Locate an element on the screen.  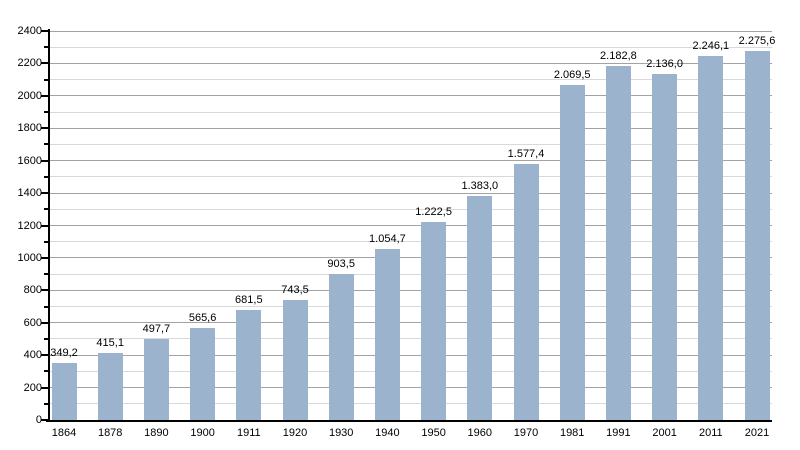
bar-value-label: 415,1 is located at coordinates (110, 342).